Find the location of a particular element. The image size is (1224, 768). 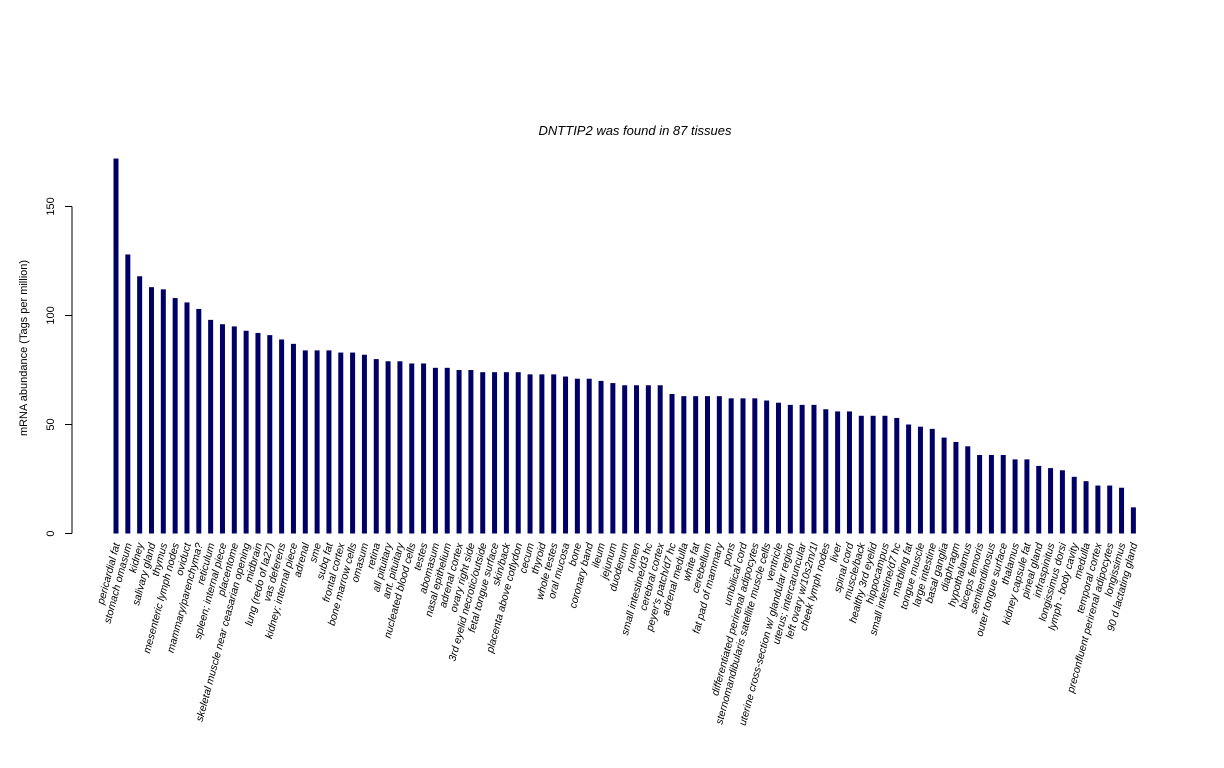

y-tick-label: 0 is located at coordinates (51, 533).